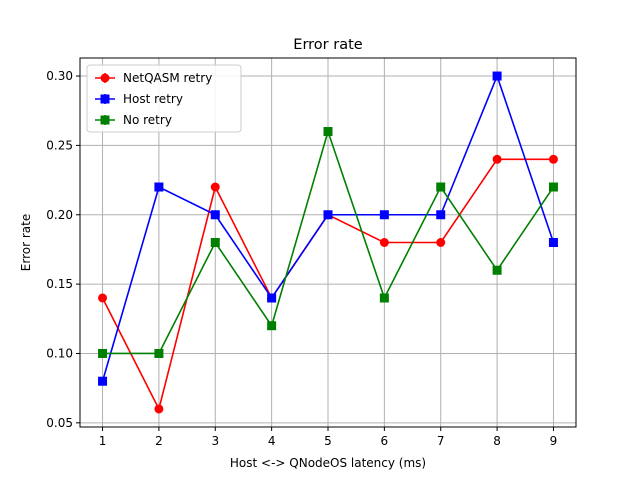 Image resolution: width=640 pixels, height=484 pixels. What do you see at coordinates (26, 242) in the screenshot?
I see `y-axis-label: Error rate` at bounding box center [26, 242].